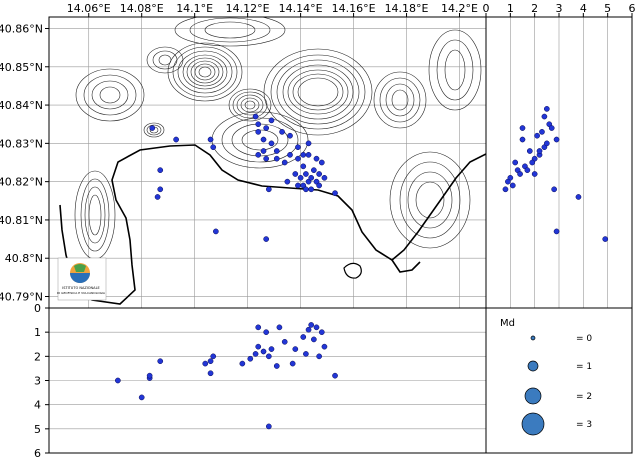 This screenshot has width=638, height=469. What do you see at coordinates (81, 288) in the screenshot?
I see `logo-line1: ISTITUTO NAZIONALE` at bounding box center [81, 288].